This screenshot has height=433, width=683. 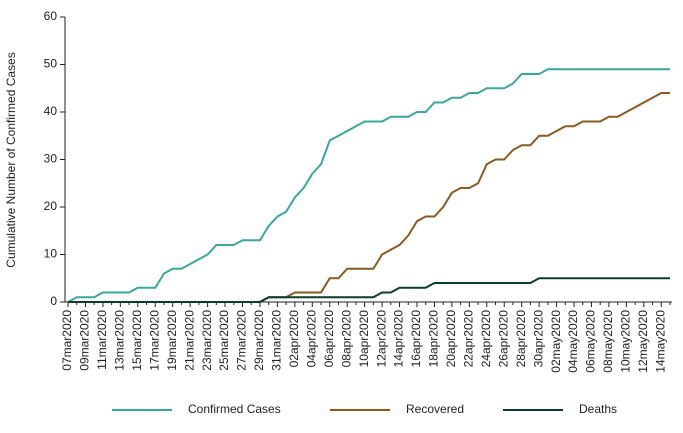 What do you see at coordinates (51, 159) in the screenshot?
I see `y-tick-label: 30` at bounding box center [51, 159].